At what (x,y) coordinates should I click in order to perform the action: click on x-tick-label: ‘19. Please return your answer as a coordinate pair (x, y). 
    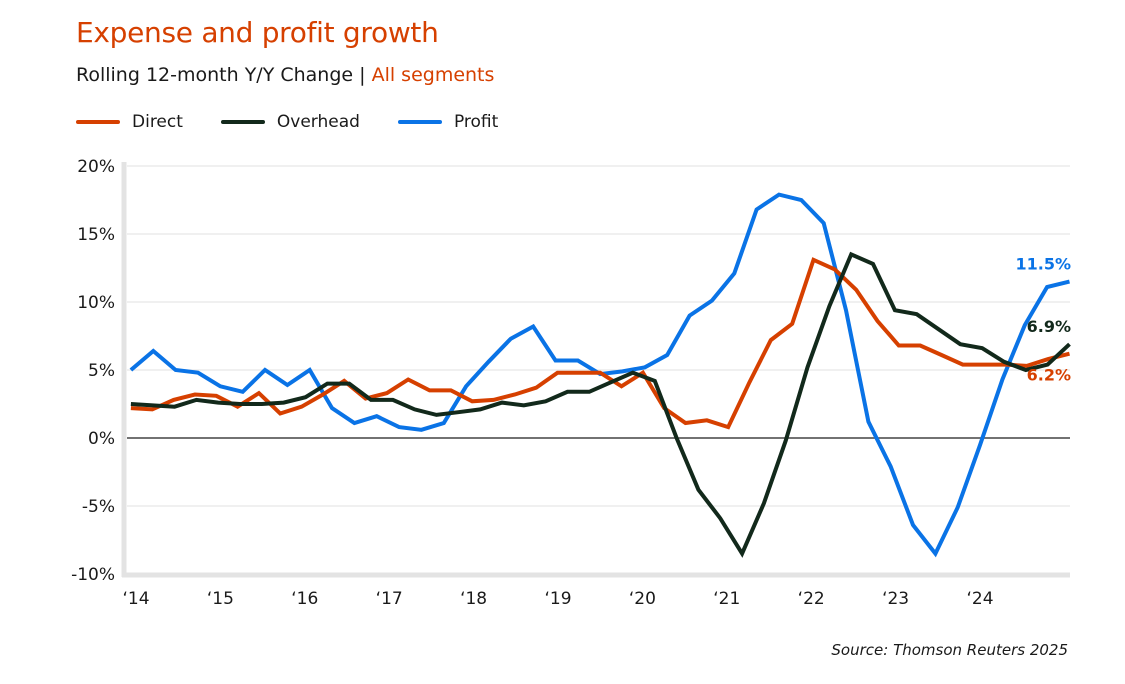
    Looking at the image, I should click on (557, 599).